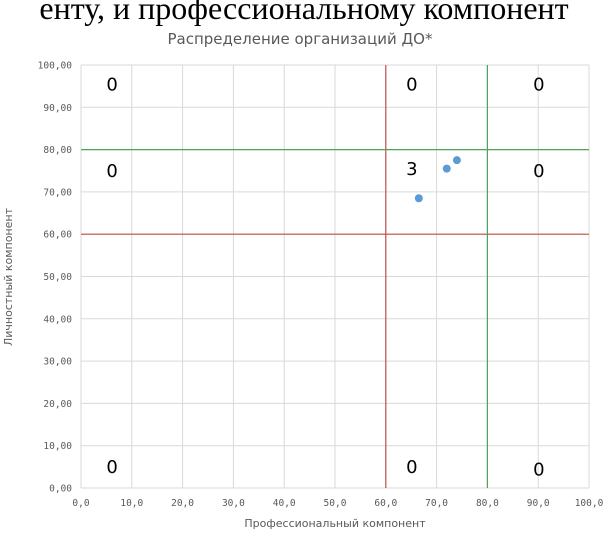  What do you see at coordinates (487, 503) in the screenshot?
I see `x-tick-label: 80,0` at bounding box center [487, 503].